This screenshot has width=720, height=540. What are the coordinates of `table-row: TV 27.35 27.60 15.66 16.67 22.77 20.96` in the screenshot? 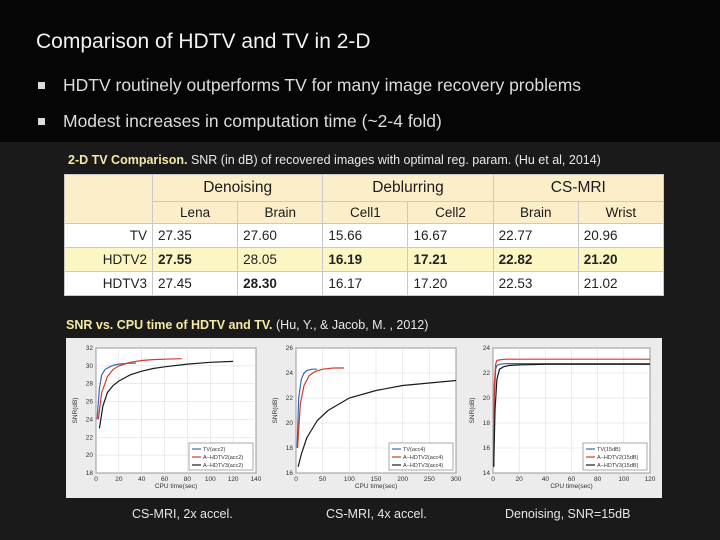 It's located at (364, 235).